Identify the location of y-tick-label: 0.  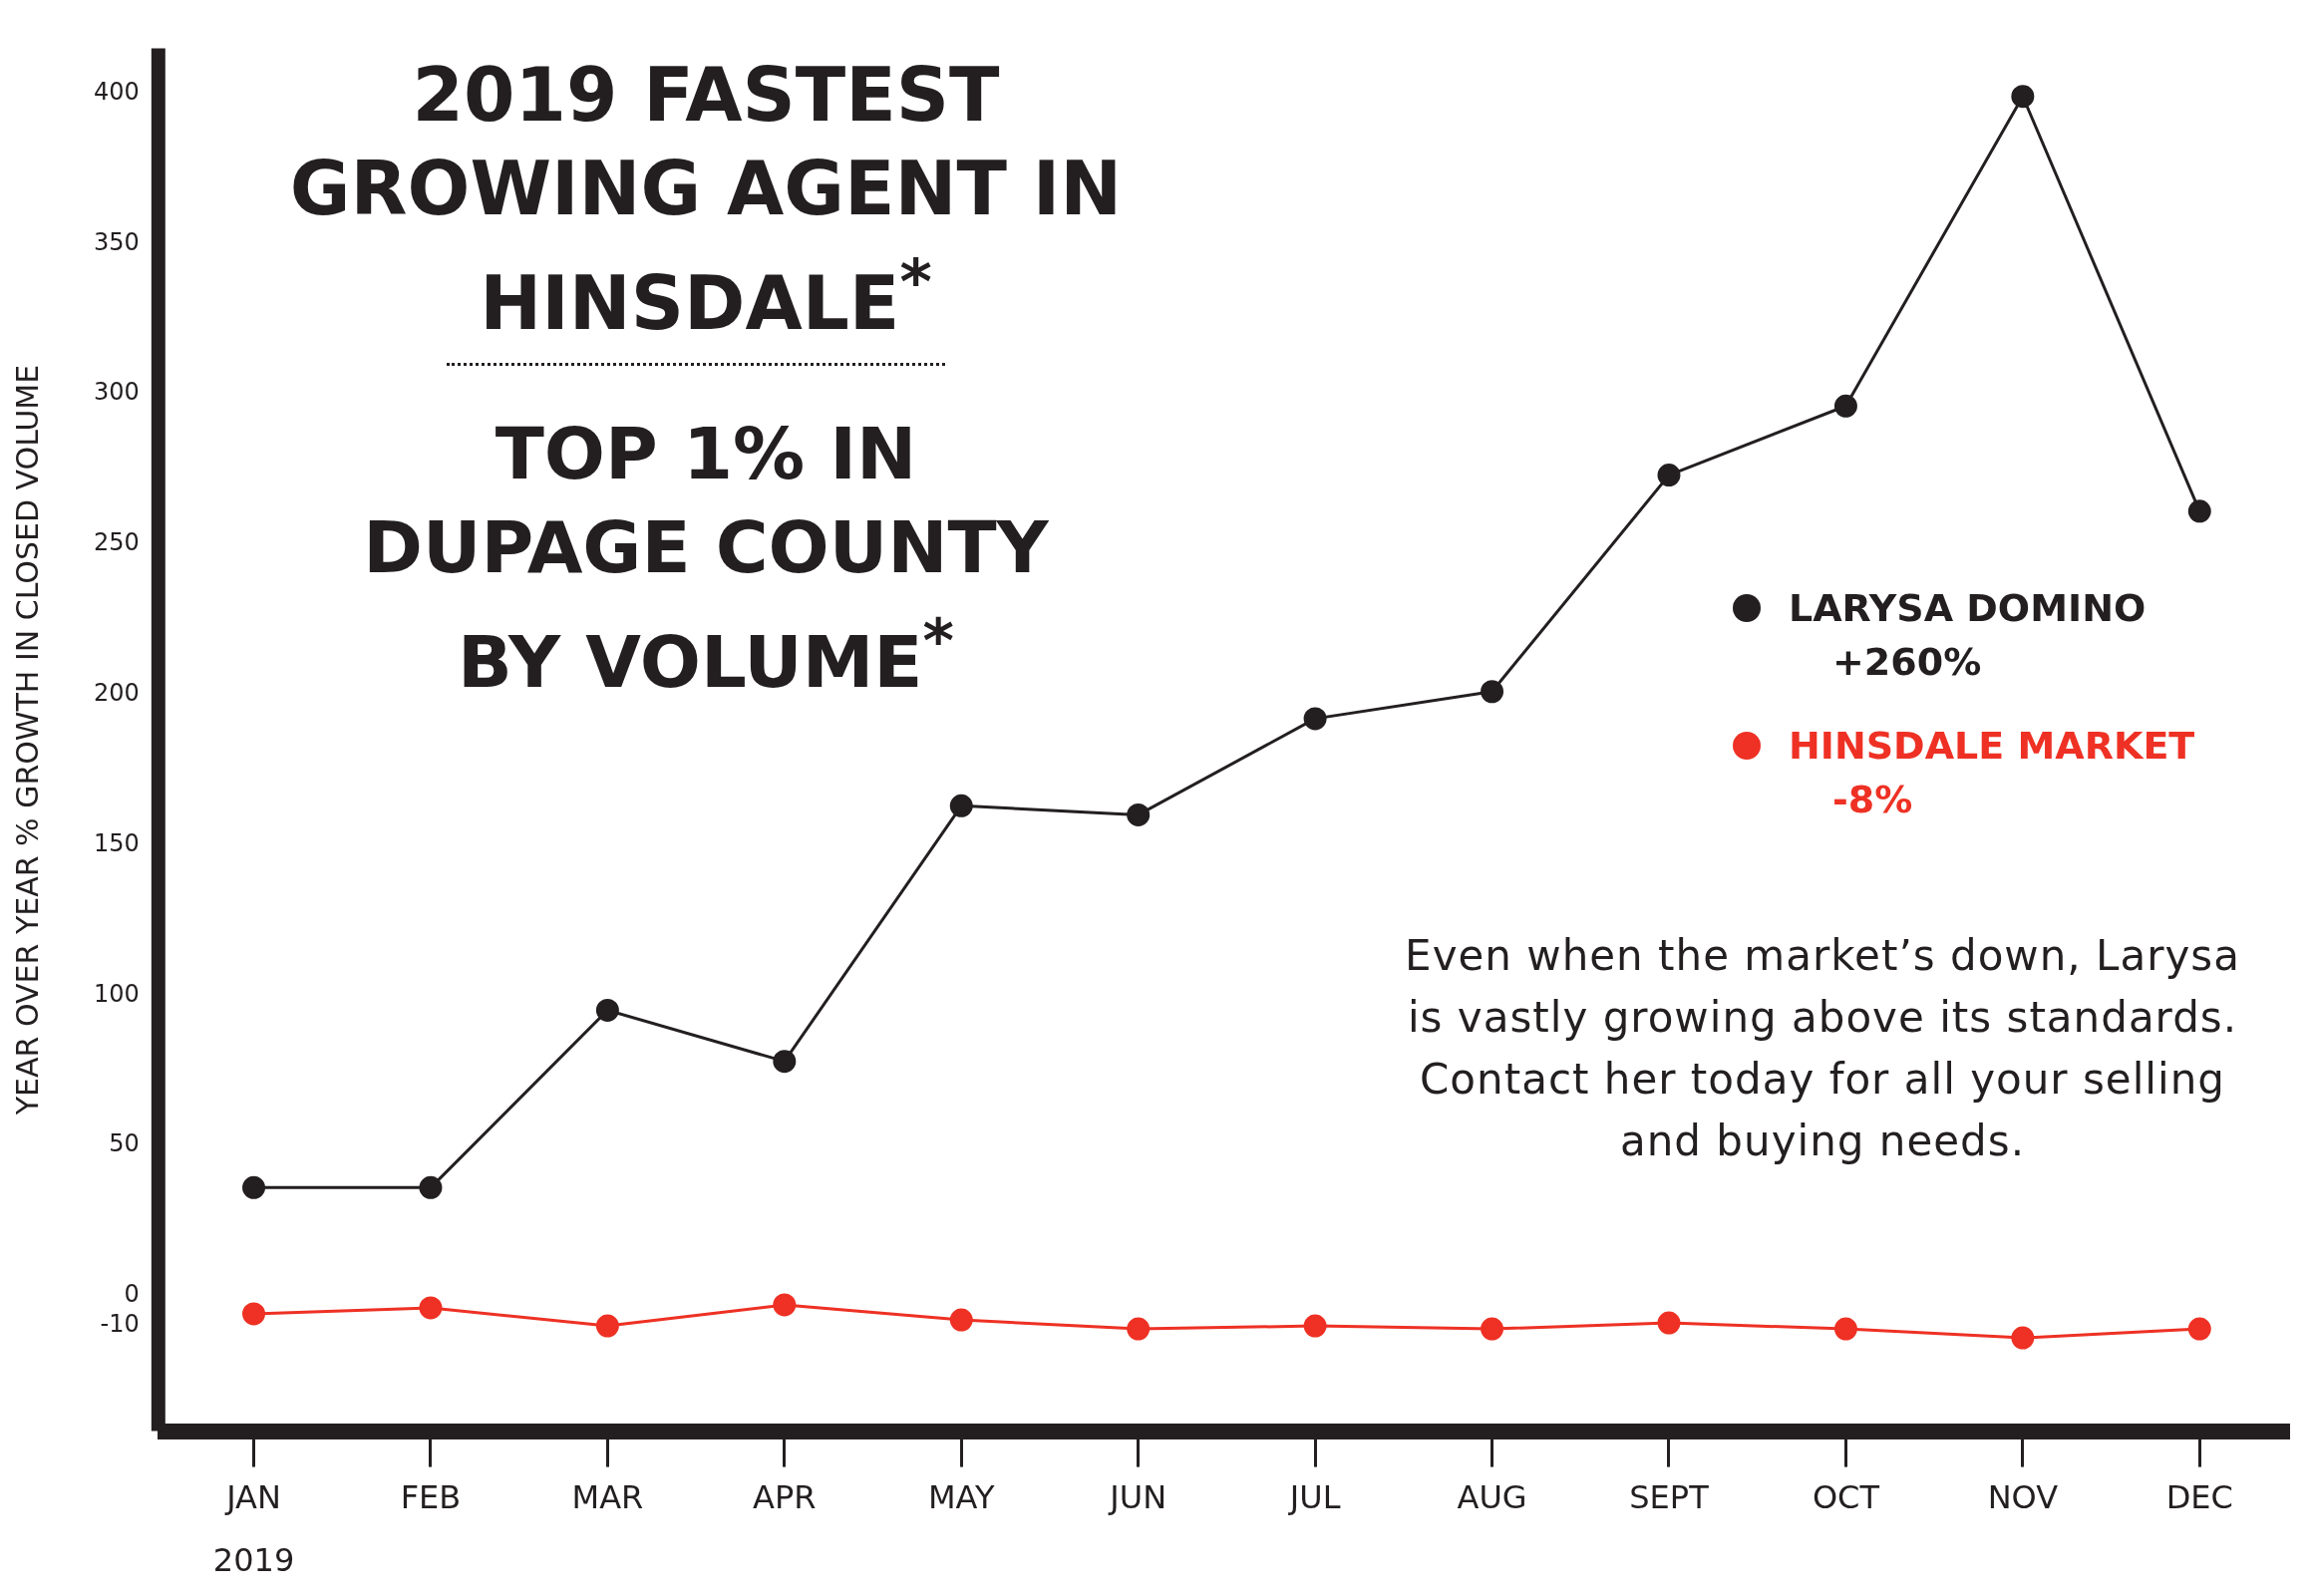
(132, 1294).